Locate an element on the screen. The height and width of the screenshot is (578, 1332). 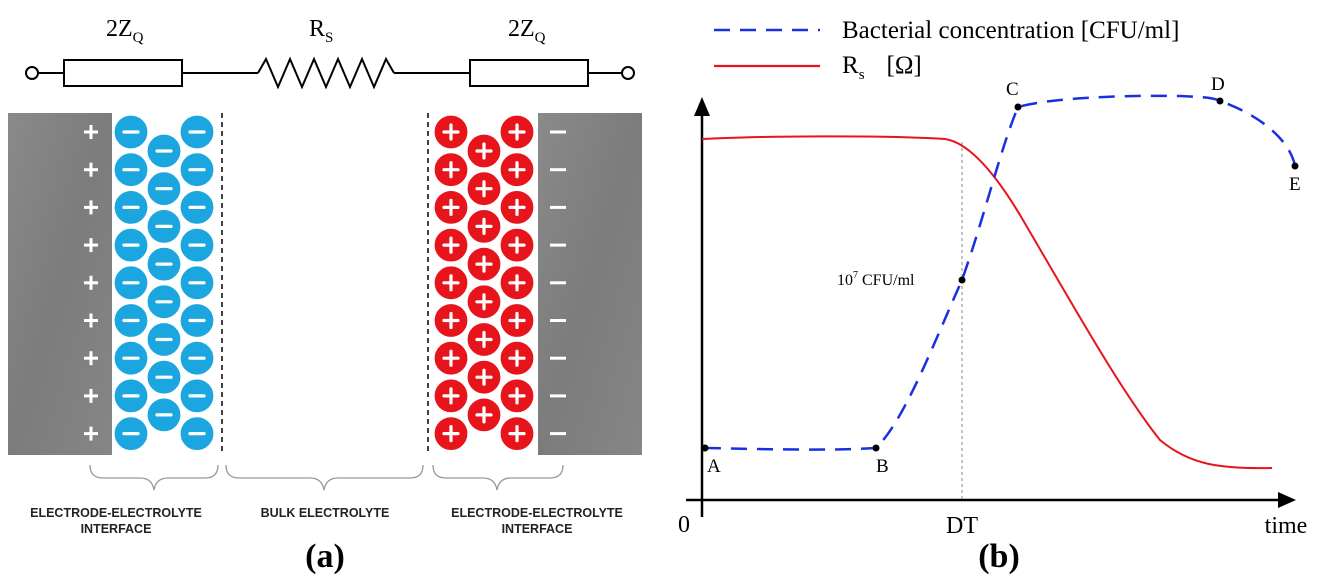
right-region-brace is located at coordinates (498, 477).